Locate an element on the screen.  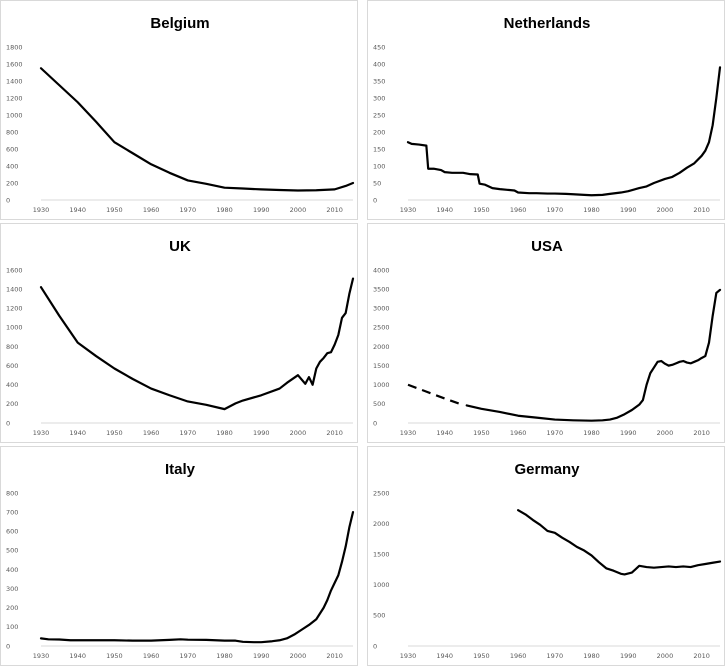
chart-title: USA is located at coordinates (547, 246).